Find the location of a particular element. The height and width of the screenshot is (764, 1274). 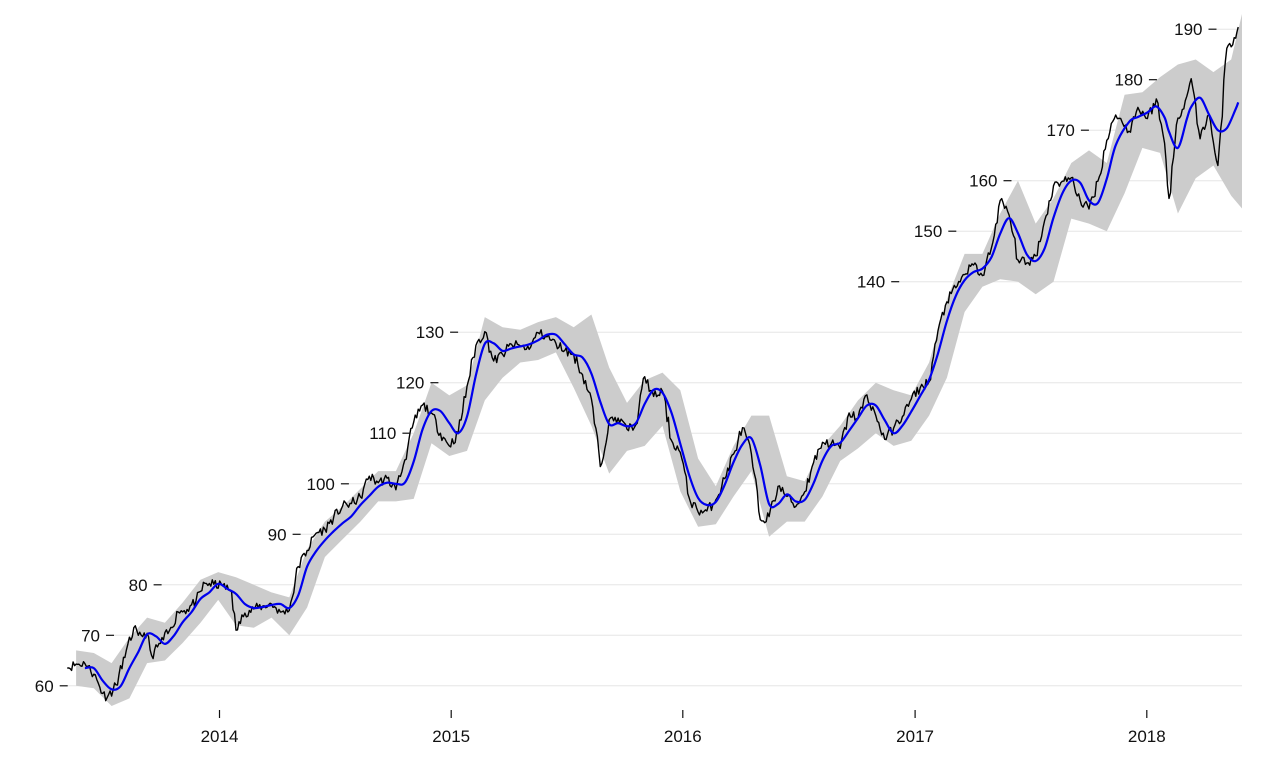

y-tick-label-80: 80 is located at coordinates (138, 585).